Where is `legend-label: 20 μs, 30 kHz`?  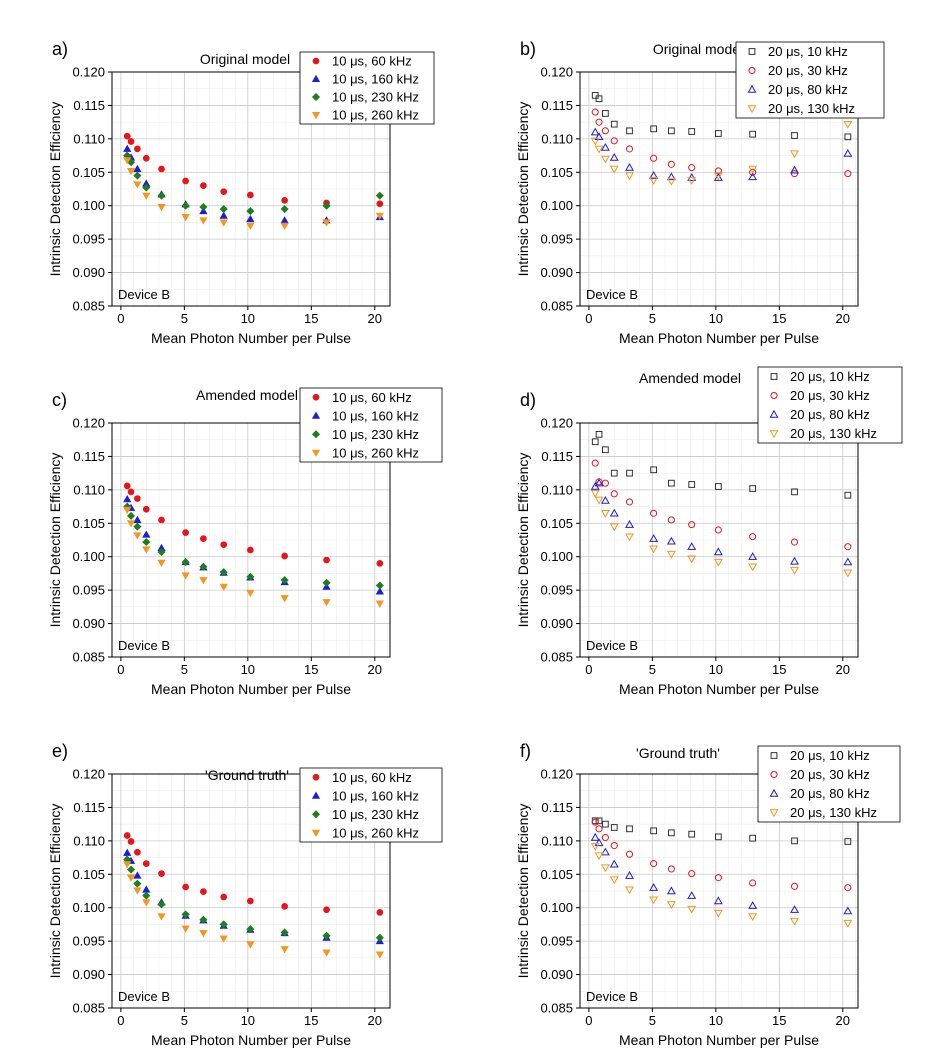
legend-label: 20 μs, 30 kHz is located at coordinates (830, 774).